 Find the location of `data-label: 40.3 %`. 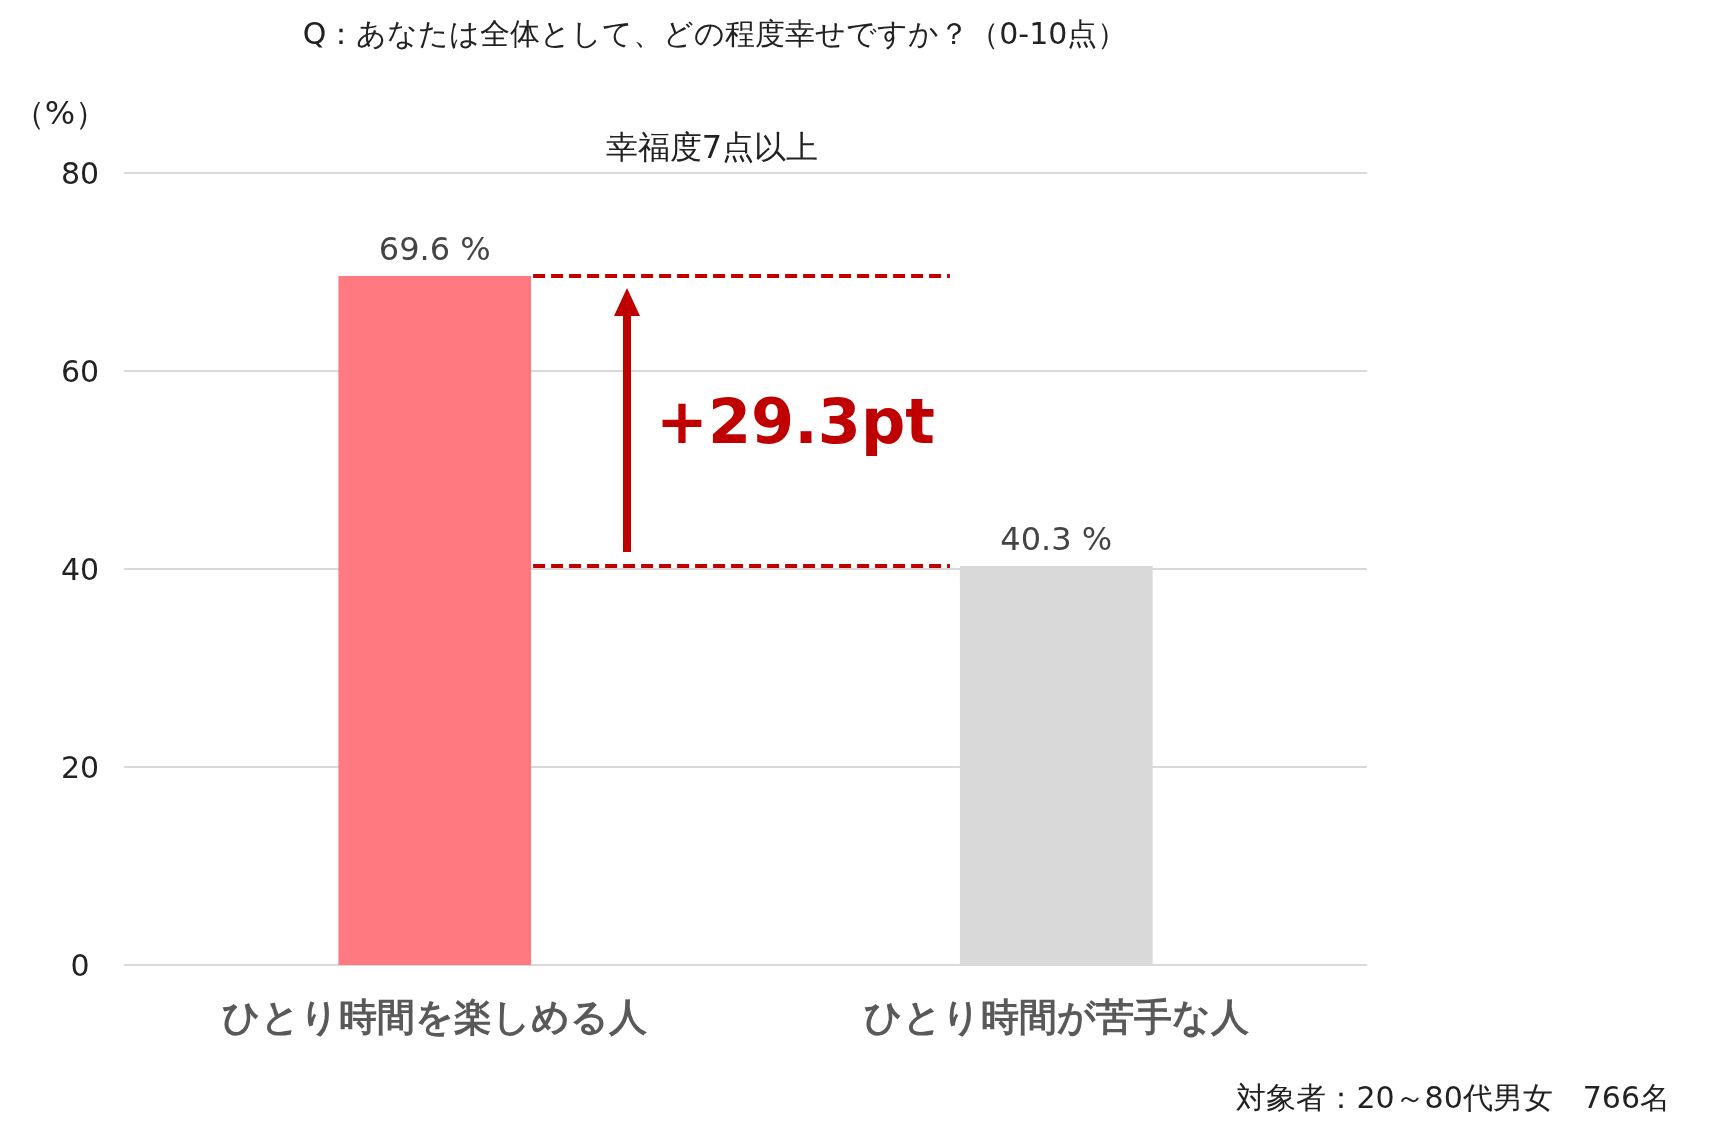

data-label: 40.3 % is located at coordinates (1056, 539).